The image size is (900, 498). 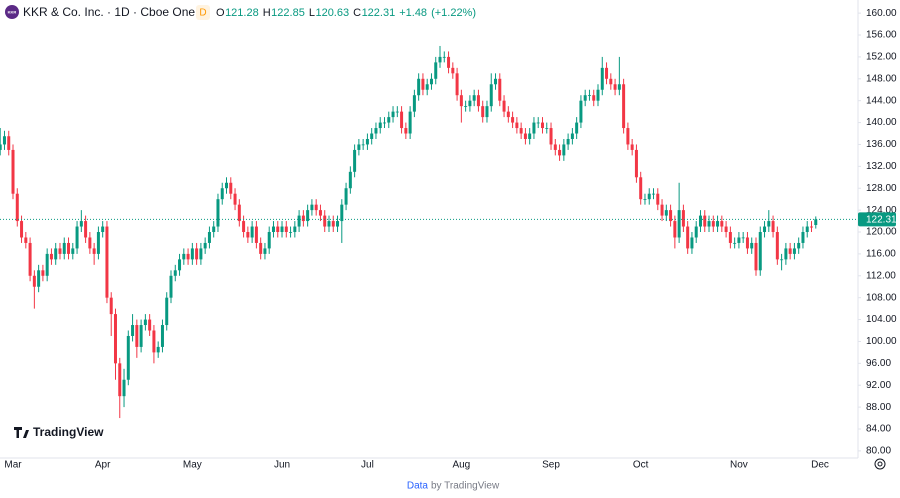 I want to click on last-price-box, so click(x=877, y=219).